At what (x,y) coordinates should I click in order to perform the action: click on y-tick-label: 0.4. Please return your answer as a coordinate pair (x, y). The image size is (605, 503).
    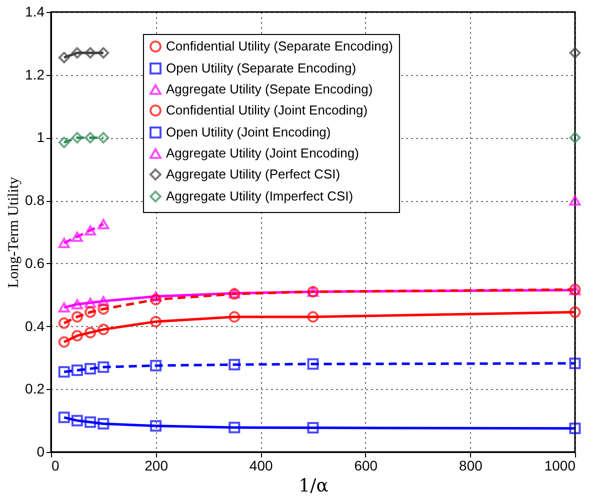
    Looking at the image, I should click on (35, 326).